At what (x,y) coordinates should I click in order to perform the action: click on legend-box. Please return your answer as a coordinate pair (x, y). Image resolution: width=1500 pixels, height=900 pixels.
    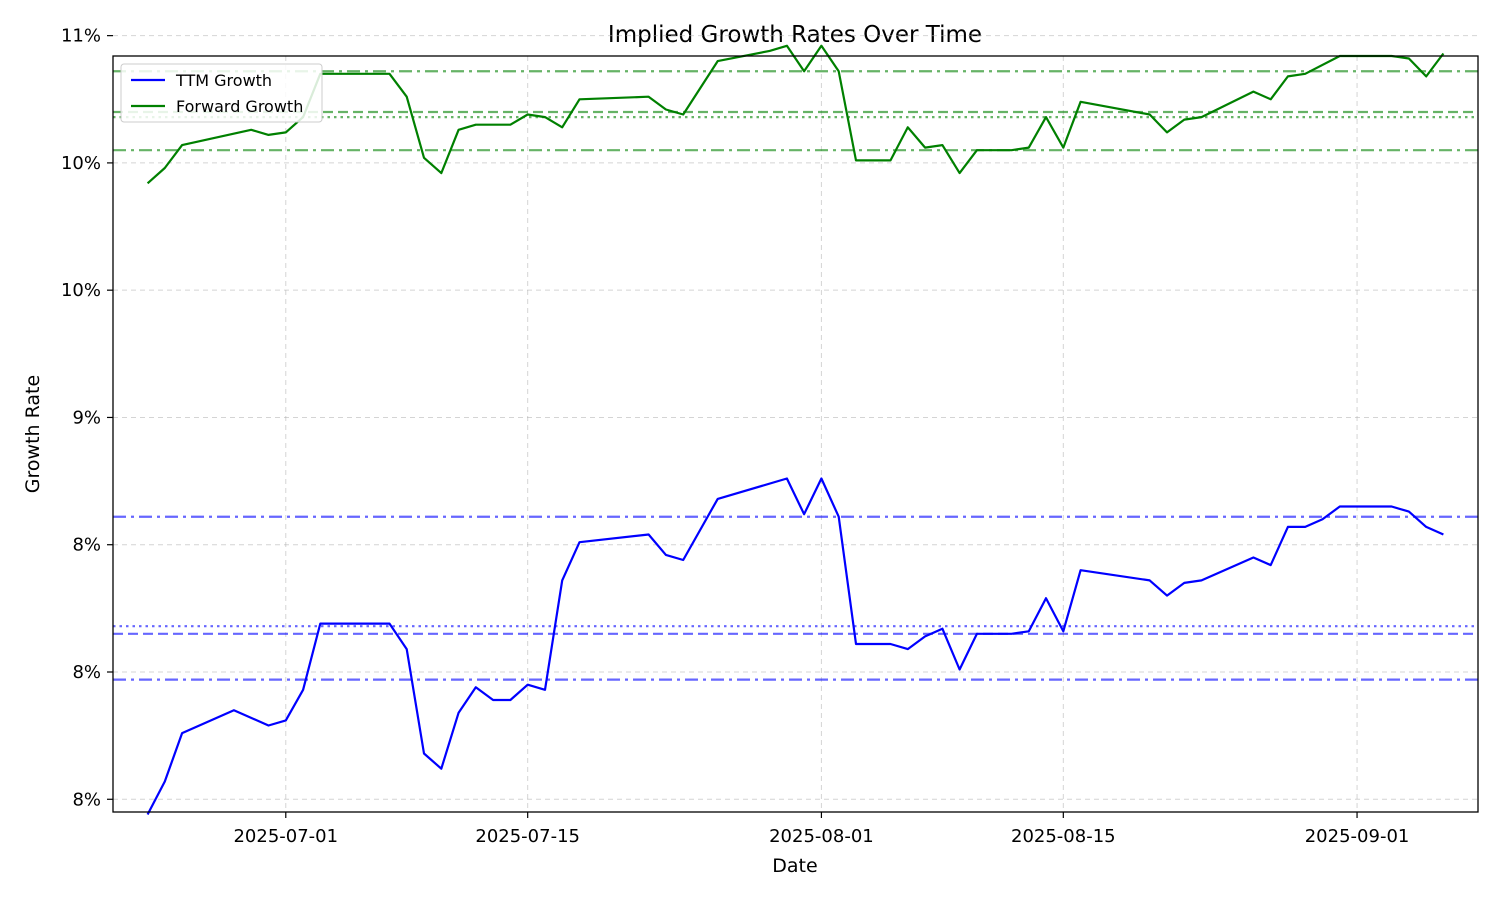
    Looking at the image, I should click on (221, 93).